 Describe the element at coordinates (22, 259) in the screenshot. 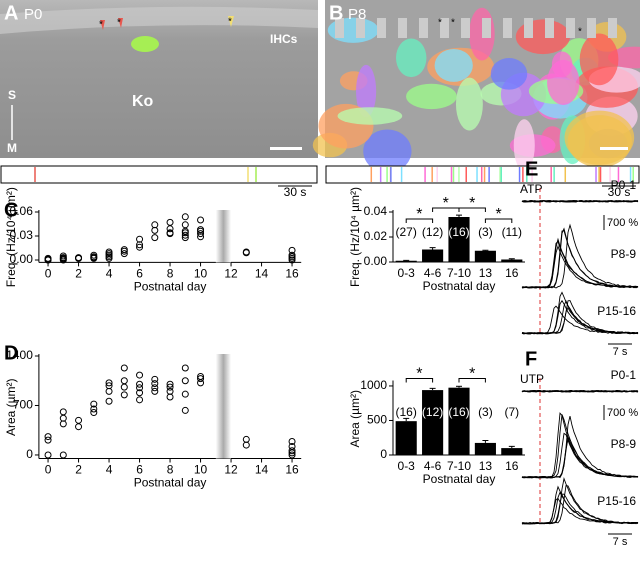

I see `y-tick-label: 0.00` at that location.